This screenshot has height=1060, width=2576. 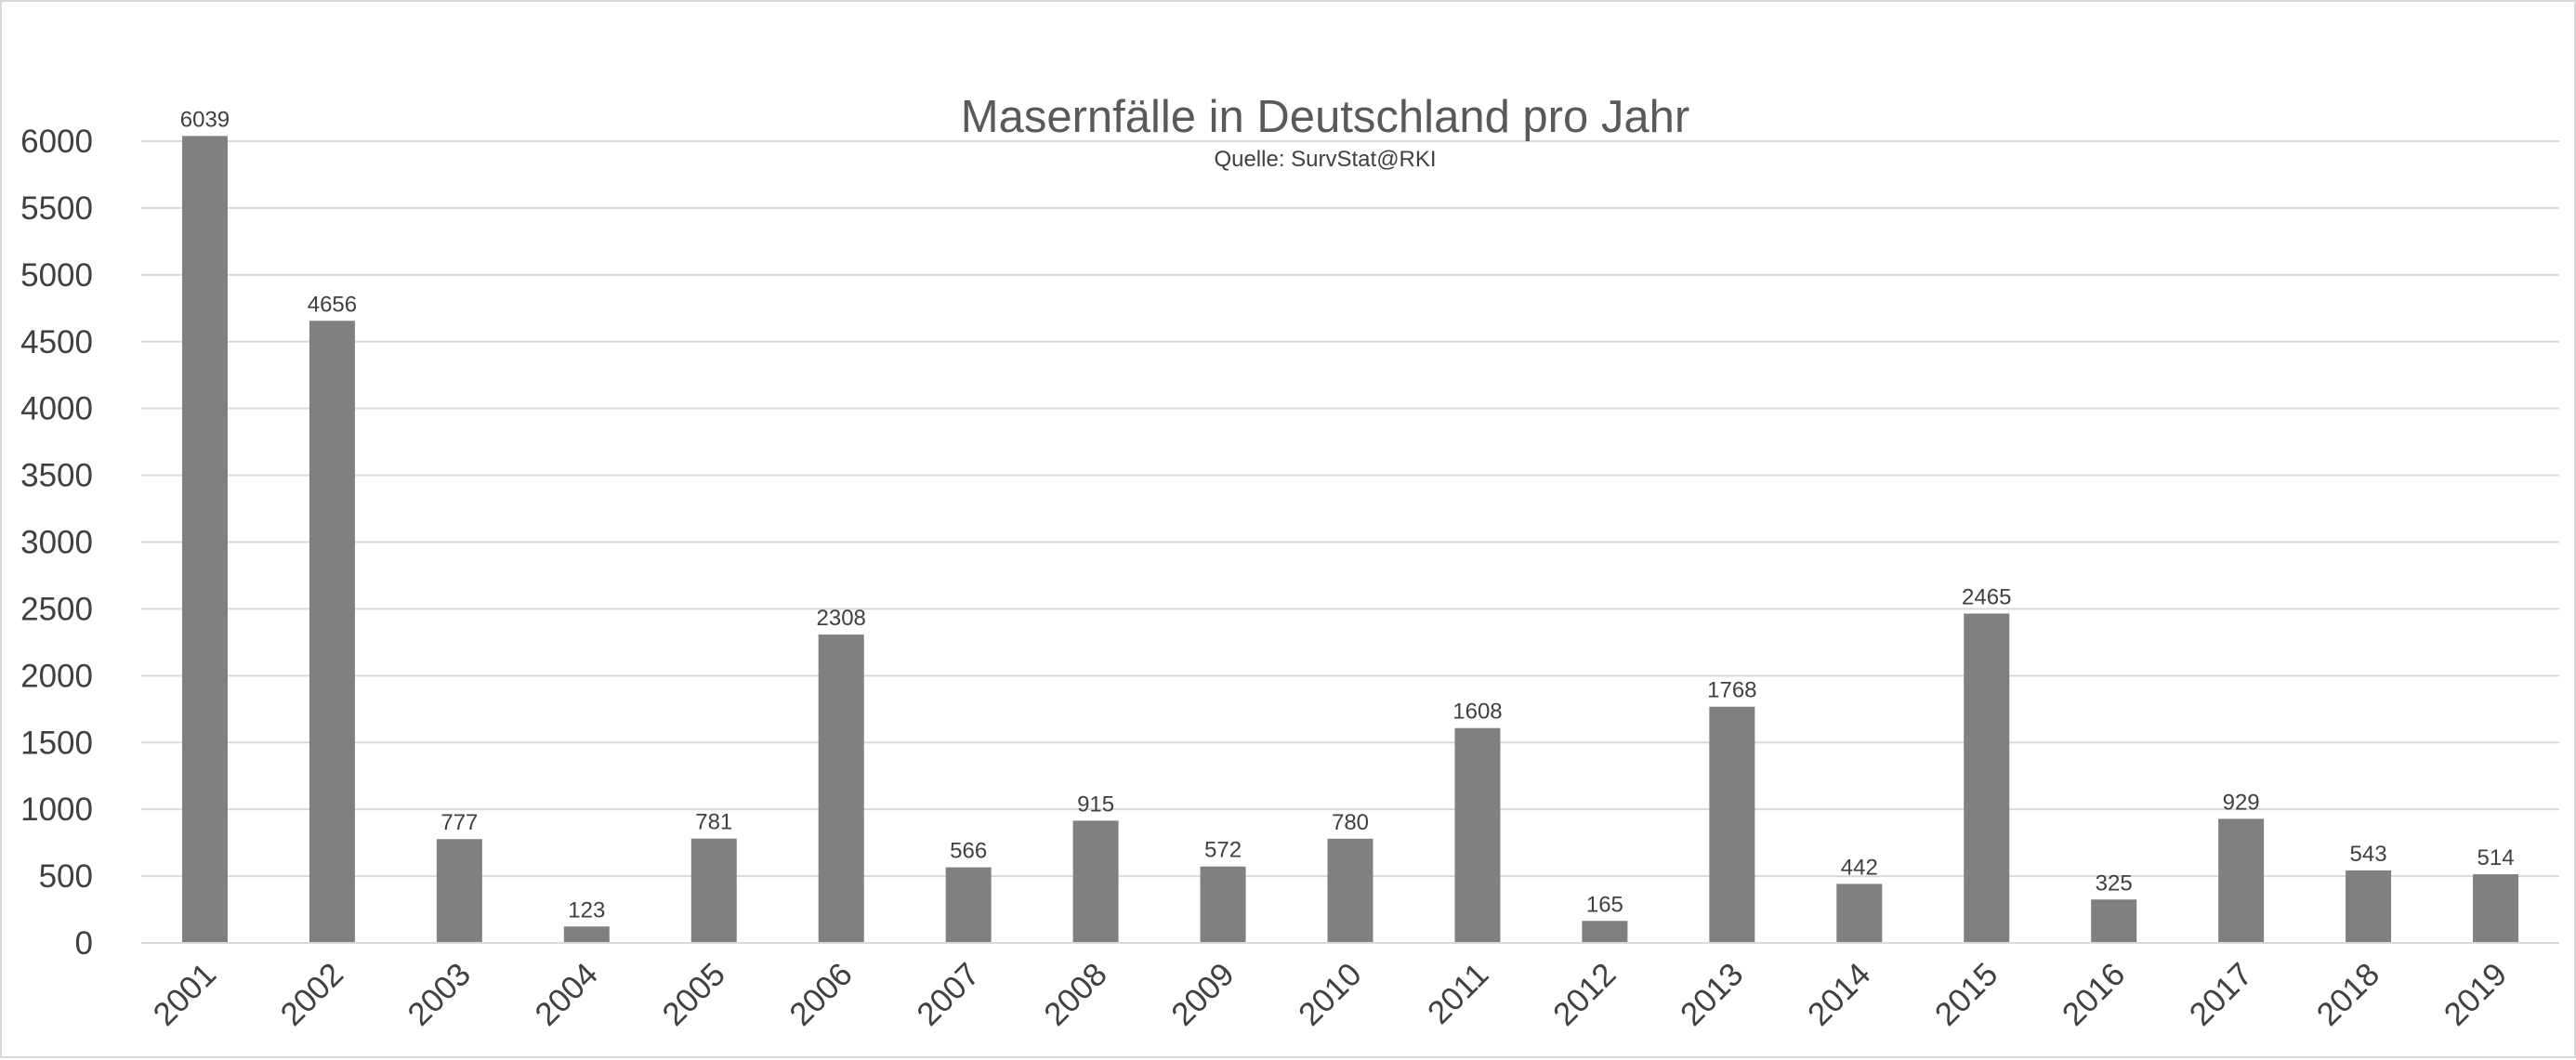 What do you see at coordinates (56, 275) in the screenshot?
I see `y-tick-label: 5000` at bounding box center [56, 275].